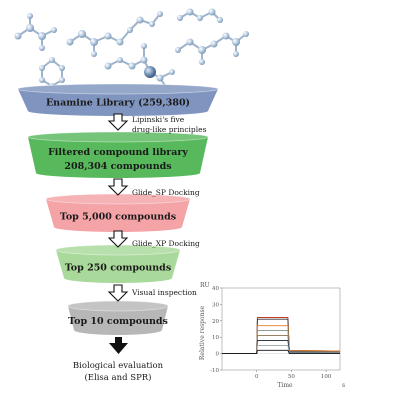 The image size is (400, 400). I want to click on chart-plot-area, so click(281, 329).